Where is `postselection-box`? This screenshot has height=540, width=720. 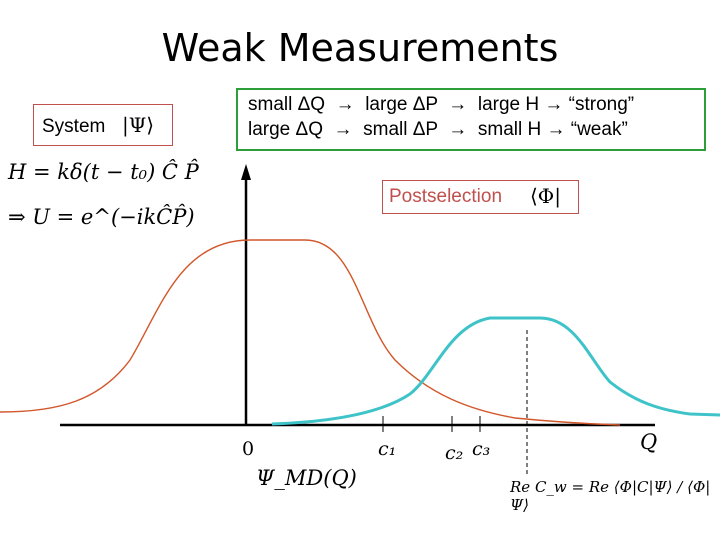
postselection-box is located at coordinates (480, 197).